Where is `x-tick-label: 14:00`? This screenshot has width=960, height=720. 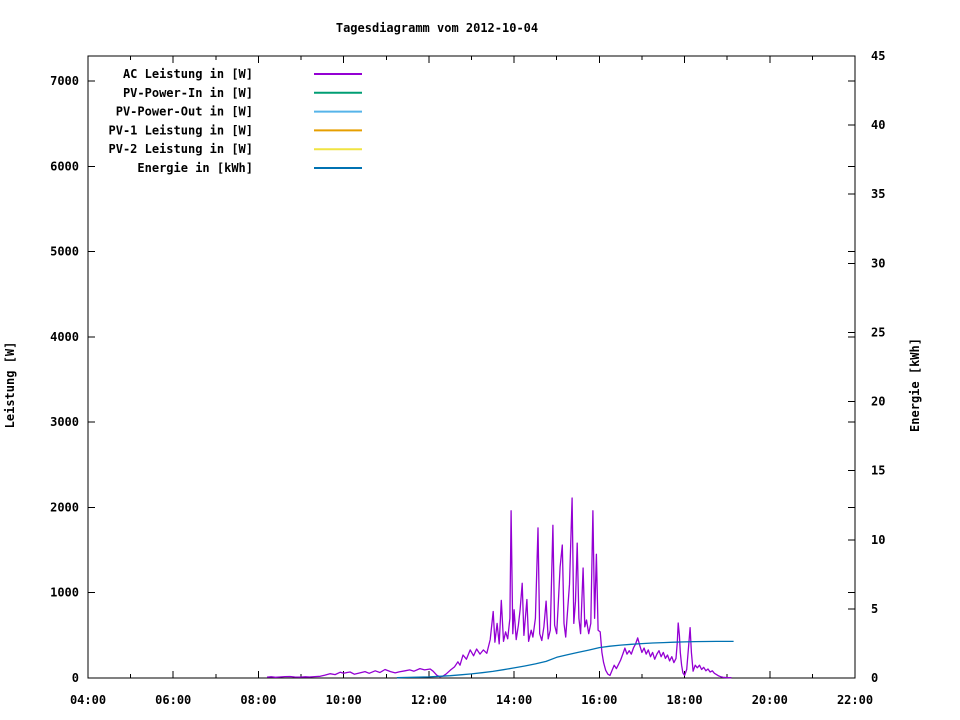 x-tick-label: 14:00 is located at coordinates (514, 700).